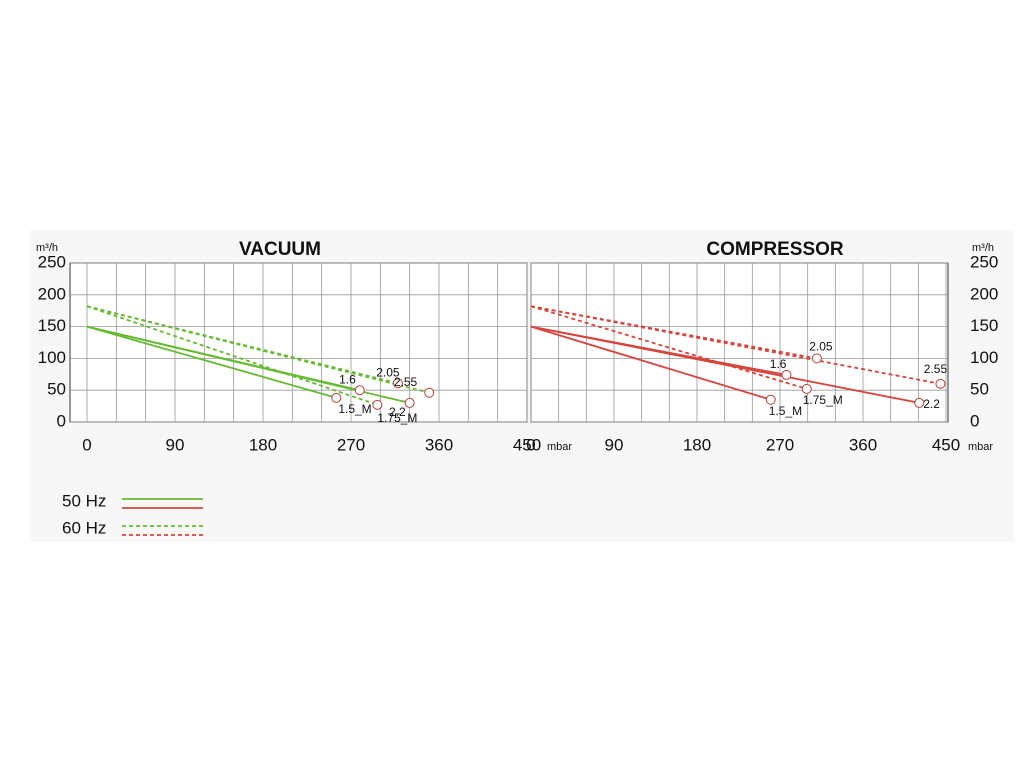 This screenshot has width=1024, height=773. Describe the element at coordinates (775, 249) in the screenshot. I see `chart-title: COMPRESSOR` at that location.